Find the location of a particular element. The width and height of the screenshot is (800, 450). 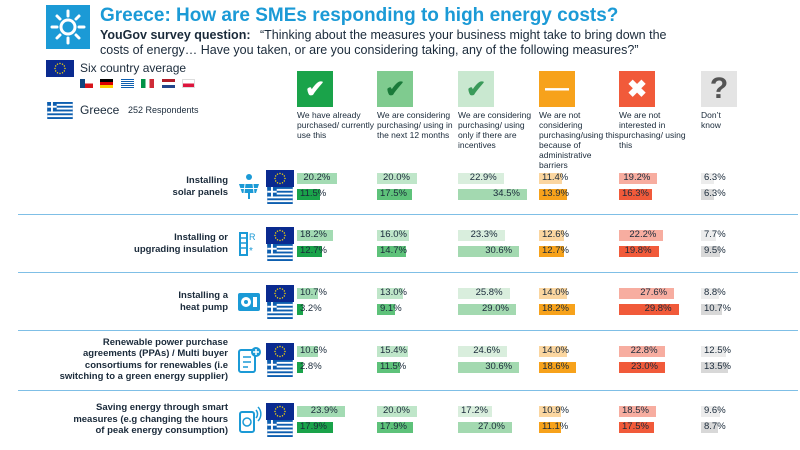

value-label-gr-already: 17.9% is located at coordinates (313, 426).